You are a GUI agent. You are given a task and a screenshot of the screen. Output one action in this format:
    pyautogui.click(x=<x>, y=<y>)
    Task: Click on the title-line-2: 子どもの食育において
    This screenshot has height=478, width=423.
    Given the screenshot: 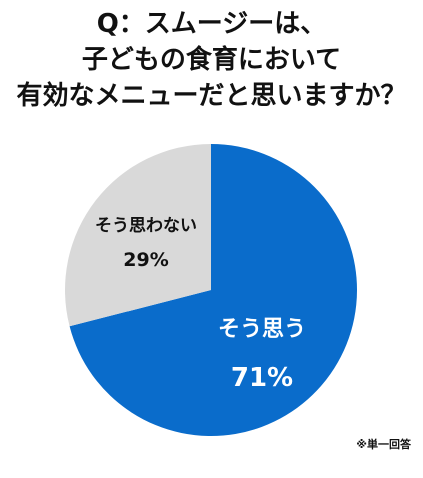 What is the action you would take?
    pyautogui.click(x=211, y=60)
    